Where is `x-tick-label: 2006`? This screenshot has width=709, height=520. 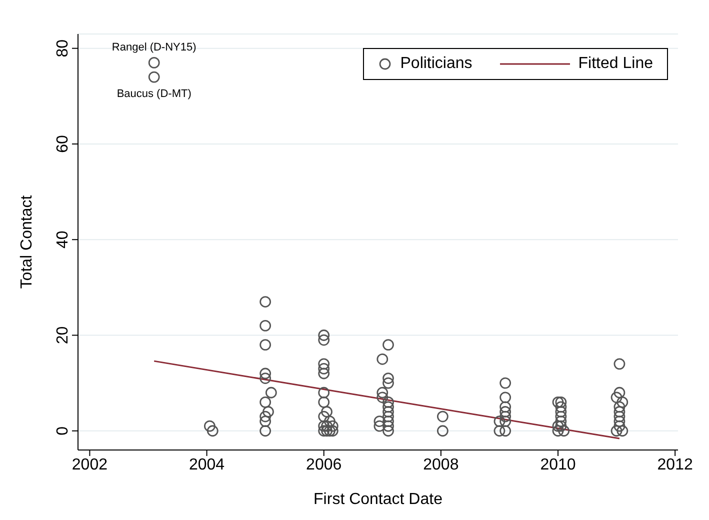 x-tick-label: 2006 is located at coordinates (324, 465).